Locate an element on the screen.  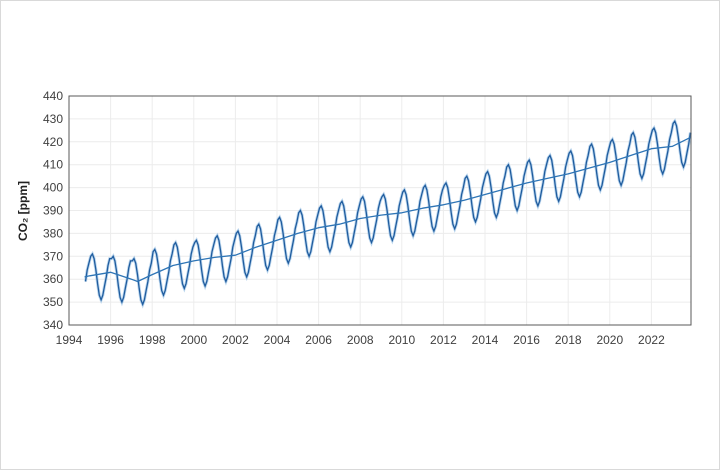
y-tick-label: 420 is located at coordinates (53, 142).